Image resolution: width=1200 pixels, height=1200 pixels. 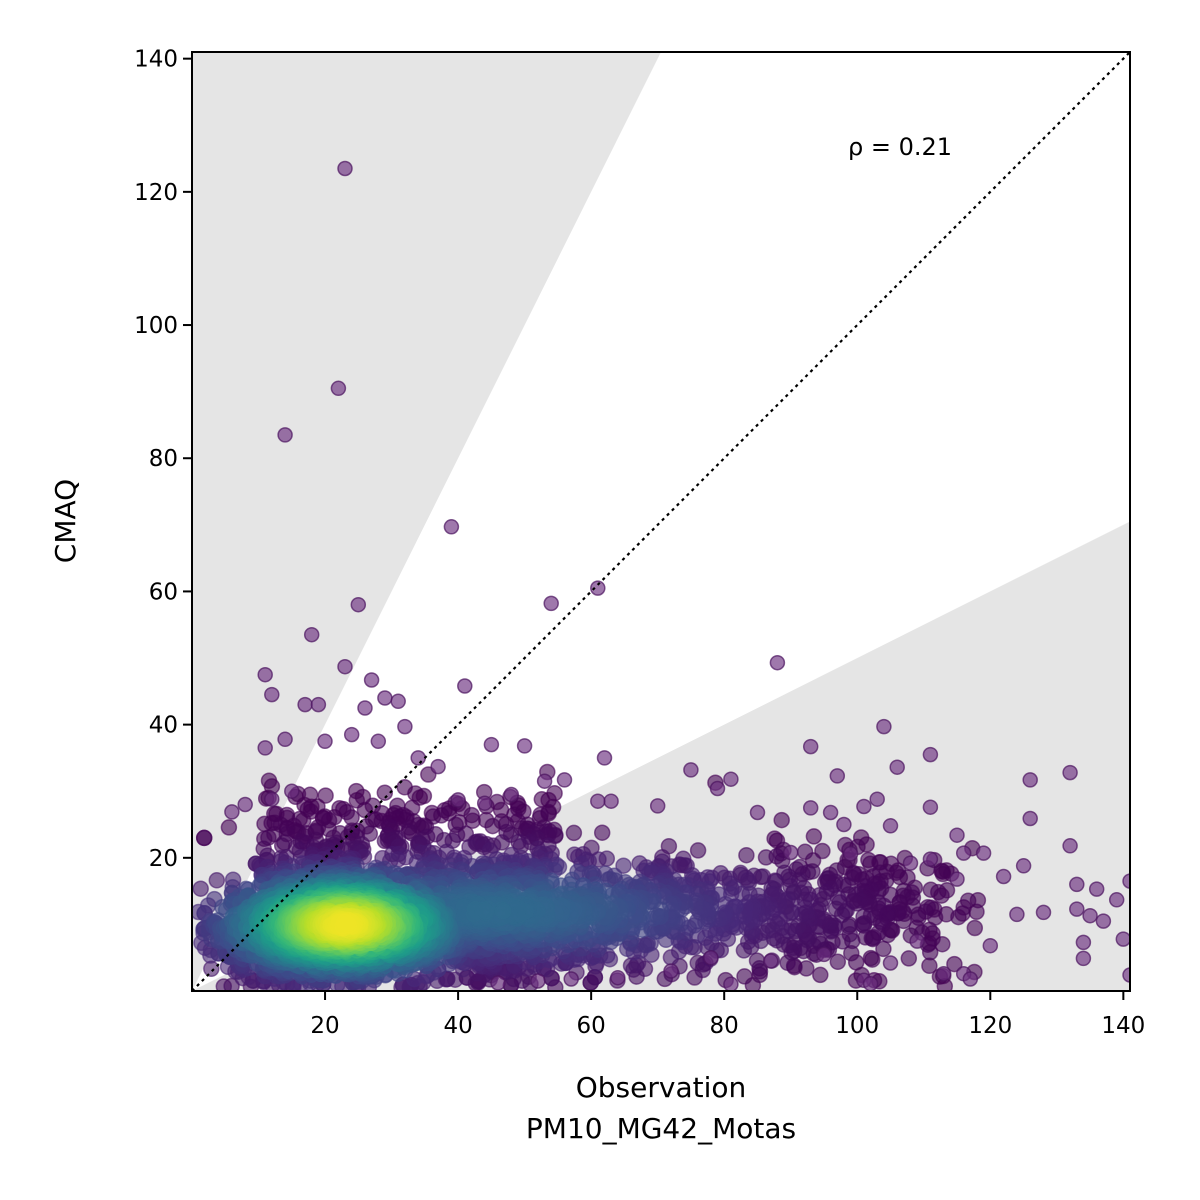 What do you see at coordinates (156, 326) in the screenshot?
I see `y-tick-label: 100` at bounding box center [156, 326].